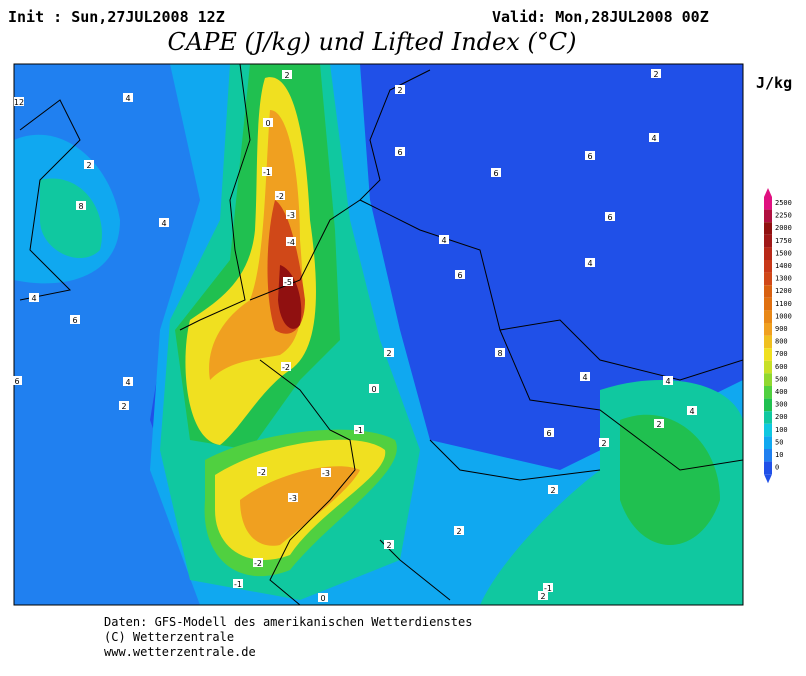 Image resolution: width=806 pixels, height=676 pixels. I want to click on colorbar-label: 800, so click(781, 342).